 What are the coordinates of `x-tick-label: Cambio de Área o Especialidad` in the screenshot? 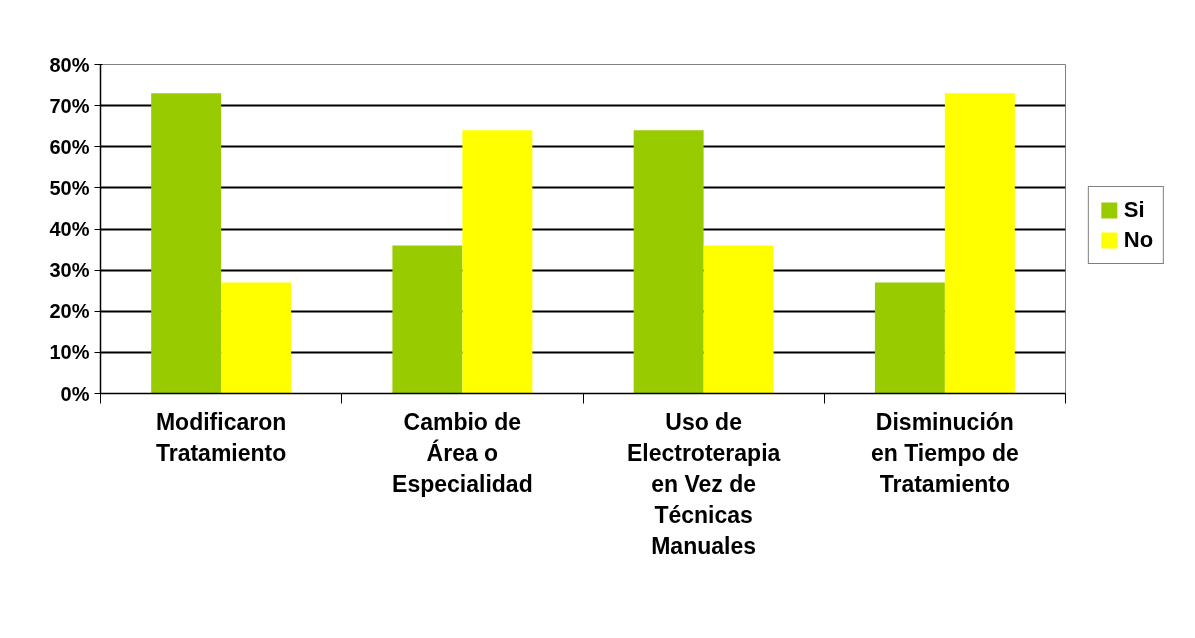 It's located at (462, 452).